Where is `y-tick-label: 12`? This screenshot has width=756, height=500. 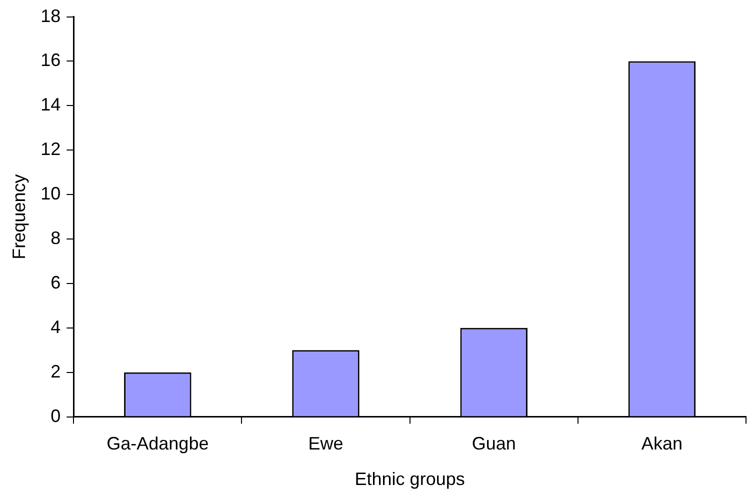 y-tick-label: 12 is located at coordinates (50, 149).